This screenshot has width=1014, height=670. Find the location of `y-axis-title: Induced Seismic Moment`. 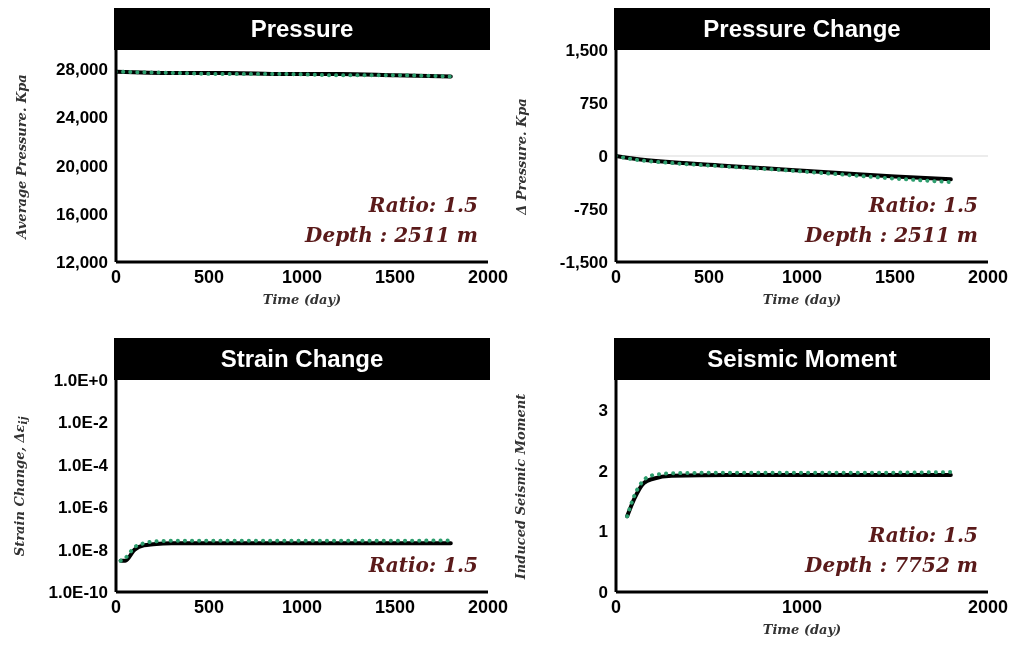

y-axis-title: Induced Seismic Moment is located at coordinates (521, 486).